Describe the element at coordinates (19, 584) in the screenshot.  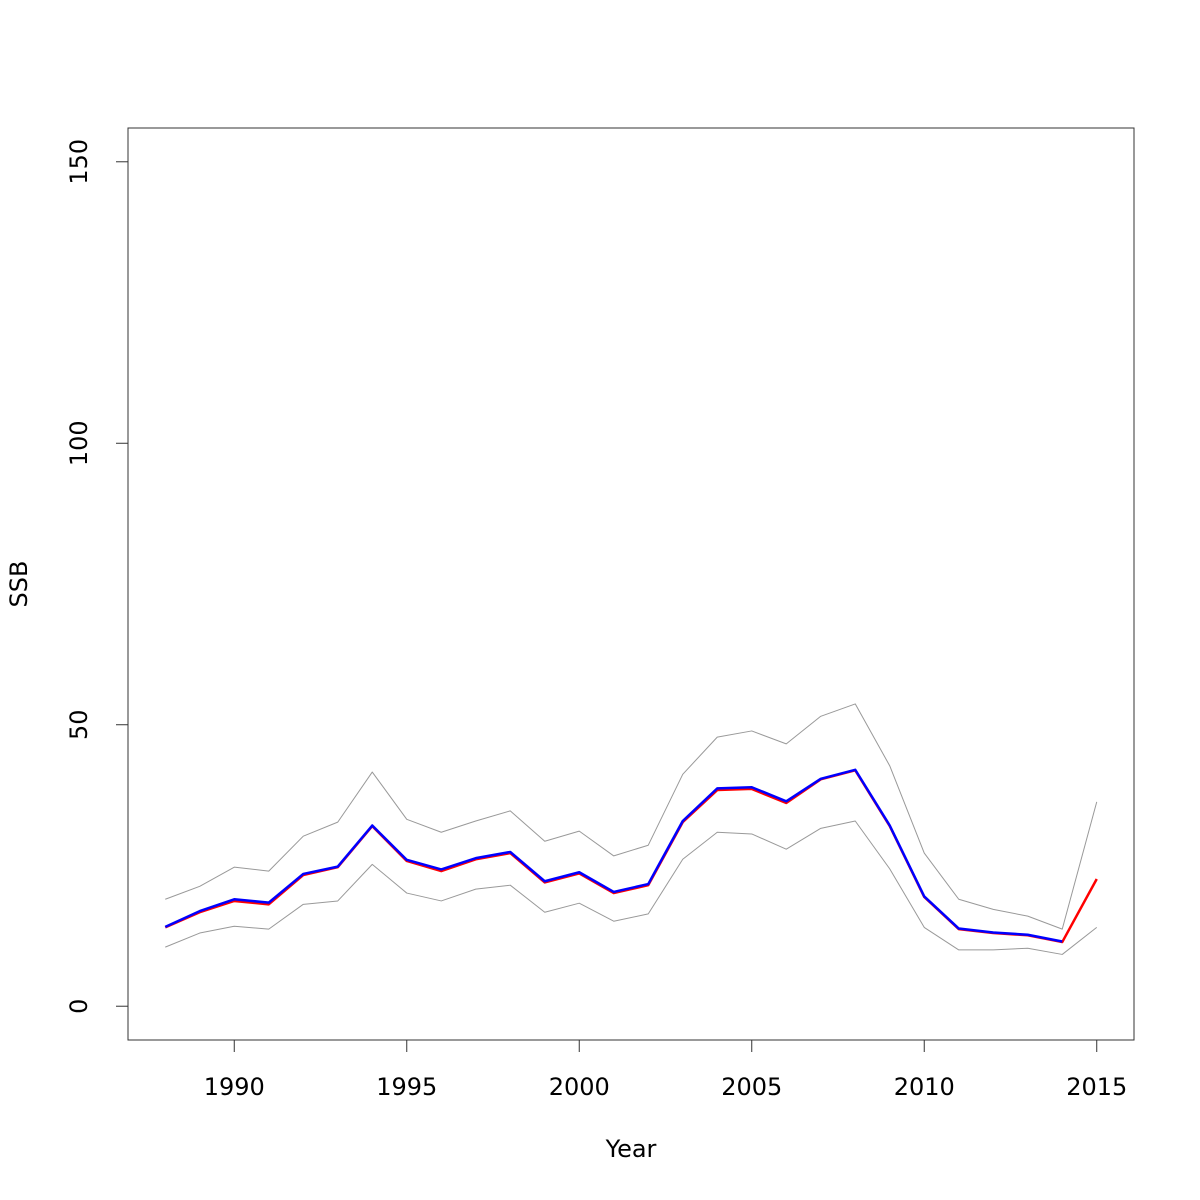
I see `y-axis-label: SSB` at that location.